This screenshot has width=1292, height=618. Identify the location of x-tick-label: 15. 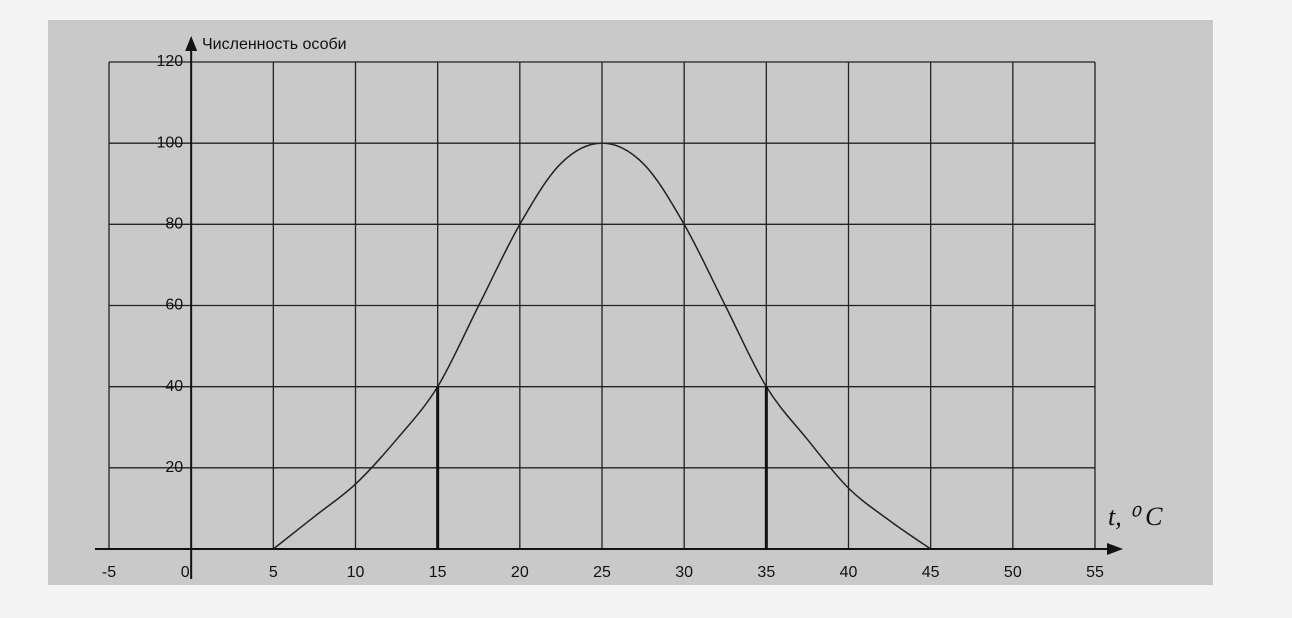
(438, 572).